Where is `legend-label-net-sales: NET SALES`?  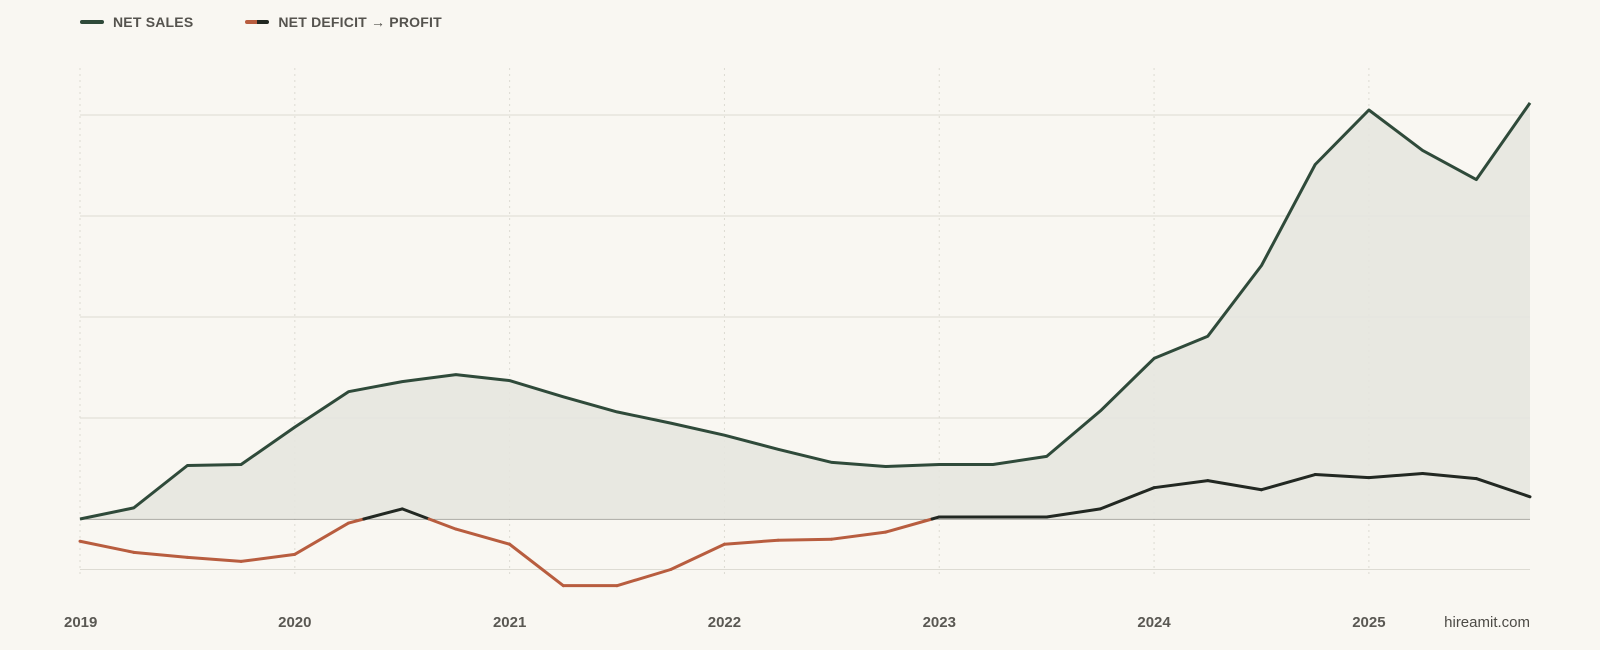 legend-label-net-sales: NET SALES is located at coordinates (153, 22).